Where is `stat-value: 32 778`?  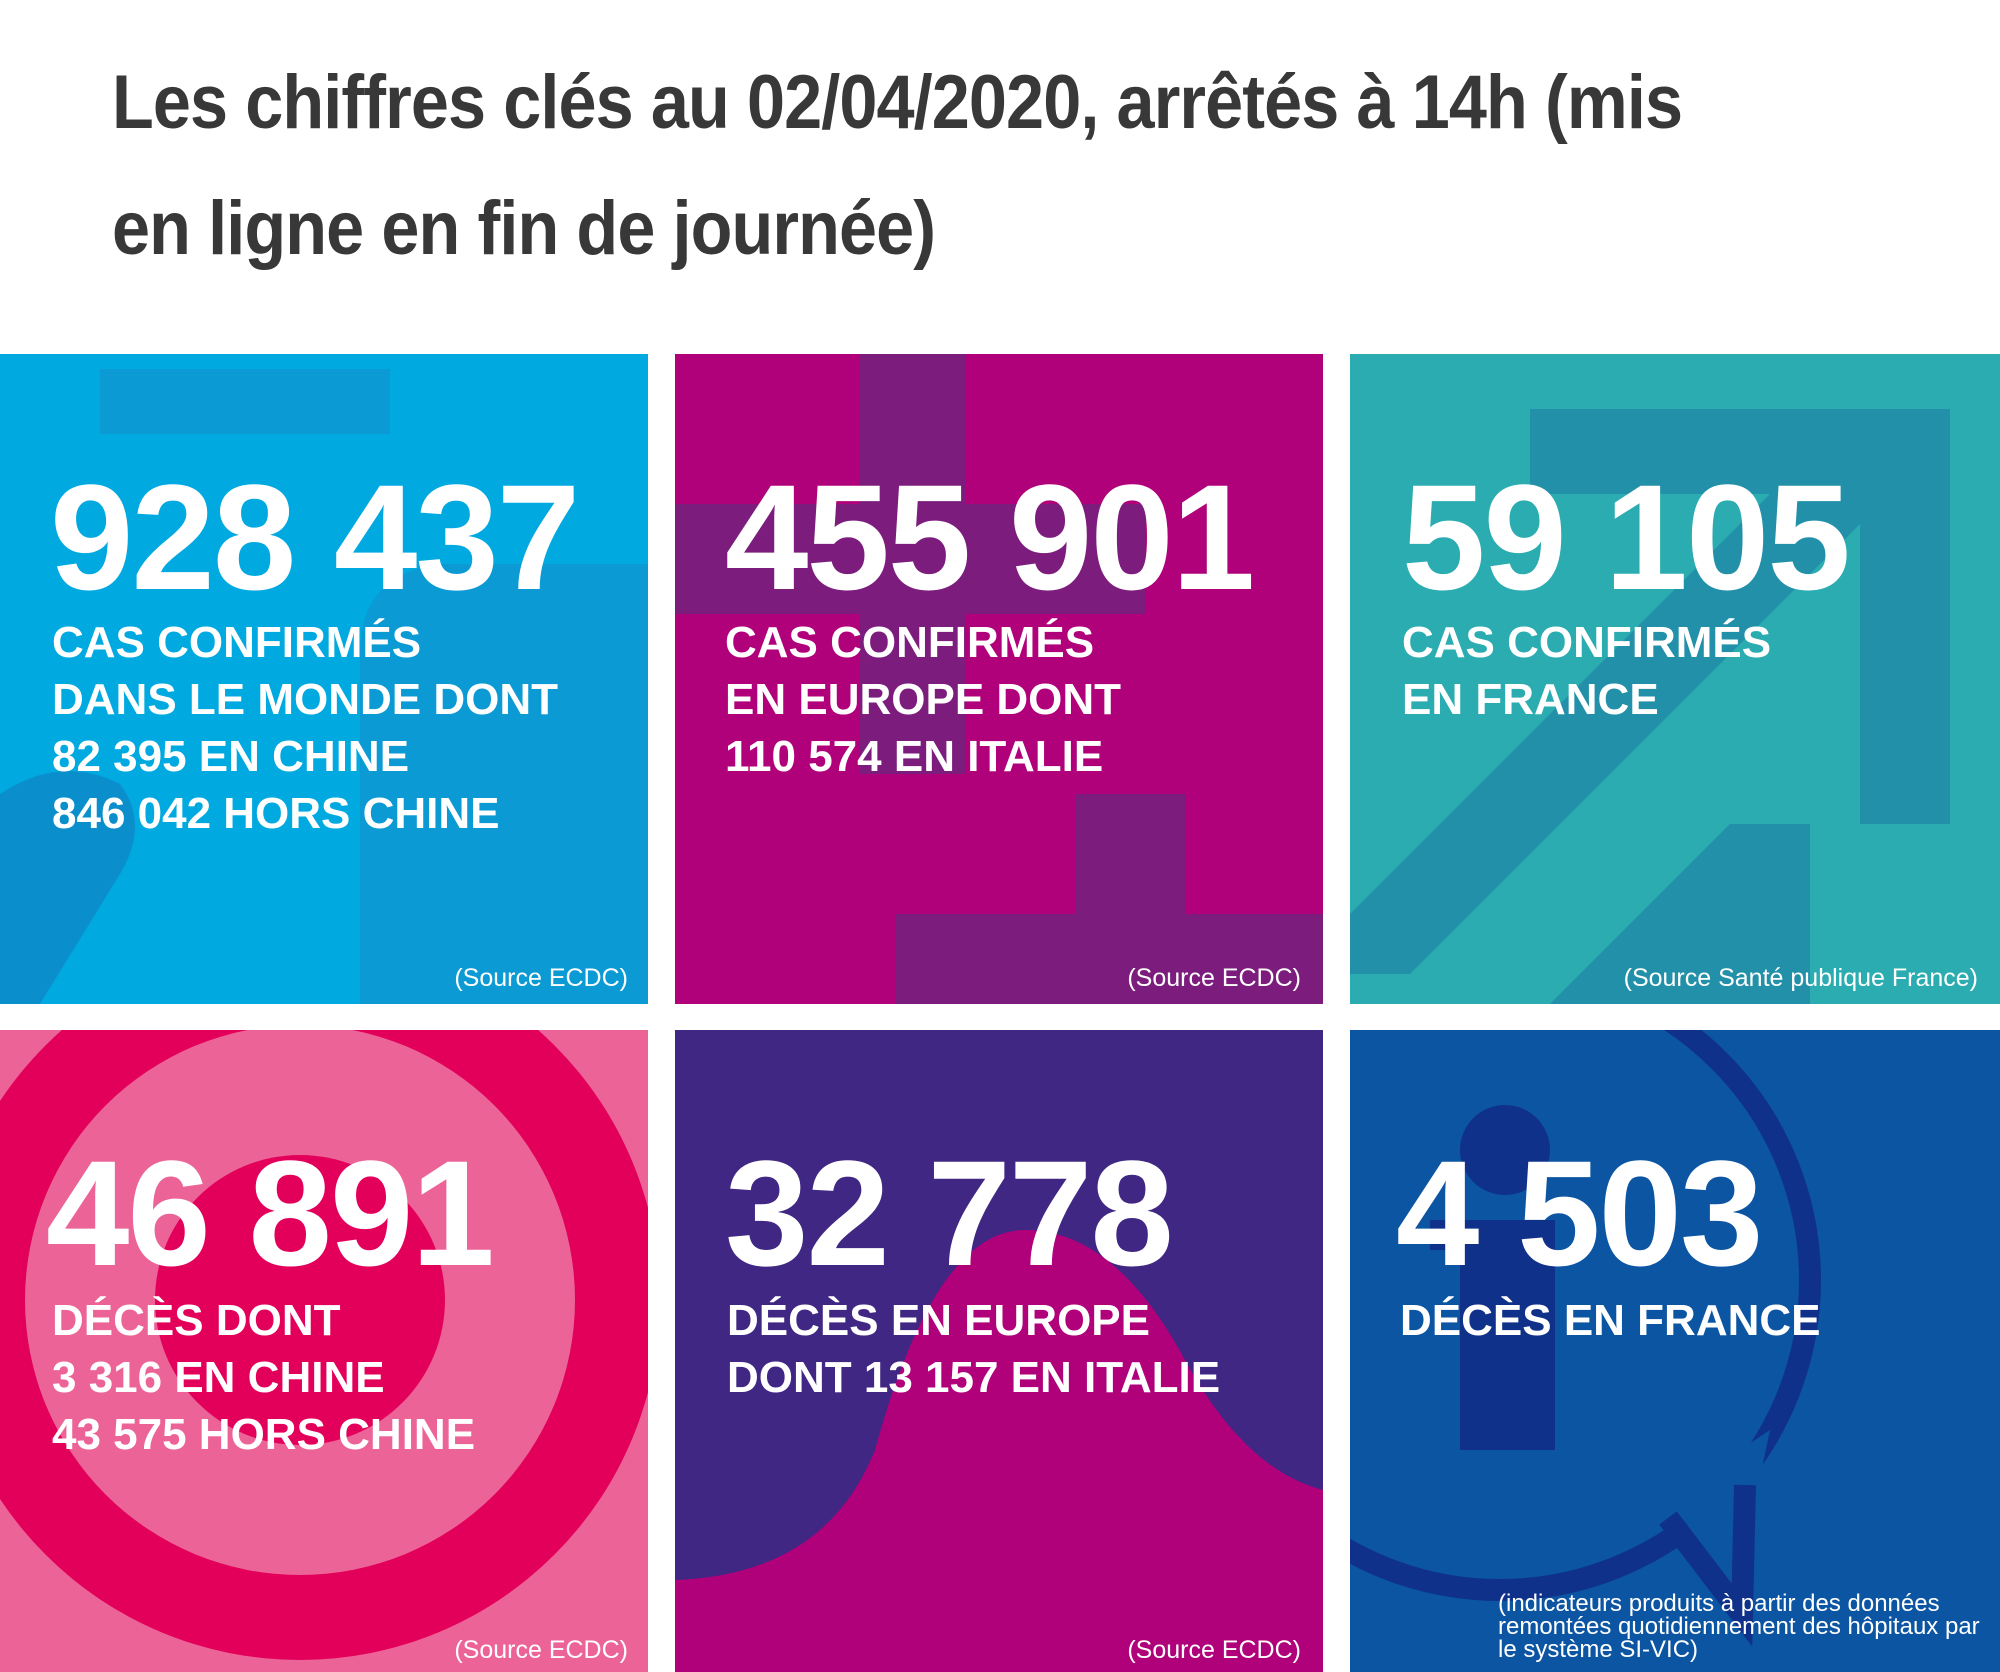
stat-value: 32 778 is located at coordinates (949, 1213).